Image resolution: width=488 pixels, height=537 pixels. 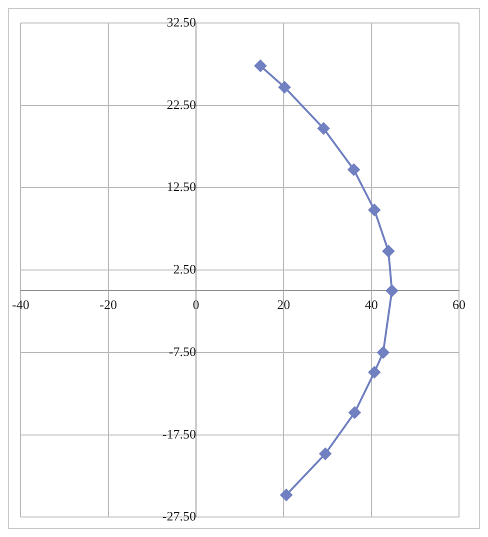 I want to click on y-tick-label: -7.50, so click(x=182, y=351).